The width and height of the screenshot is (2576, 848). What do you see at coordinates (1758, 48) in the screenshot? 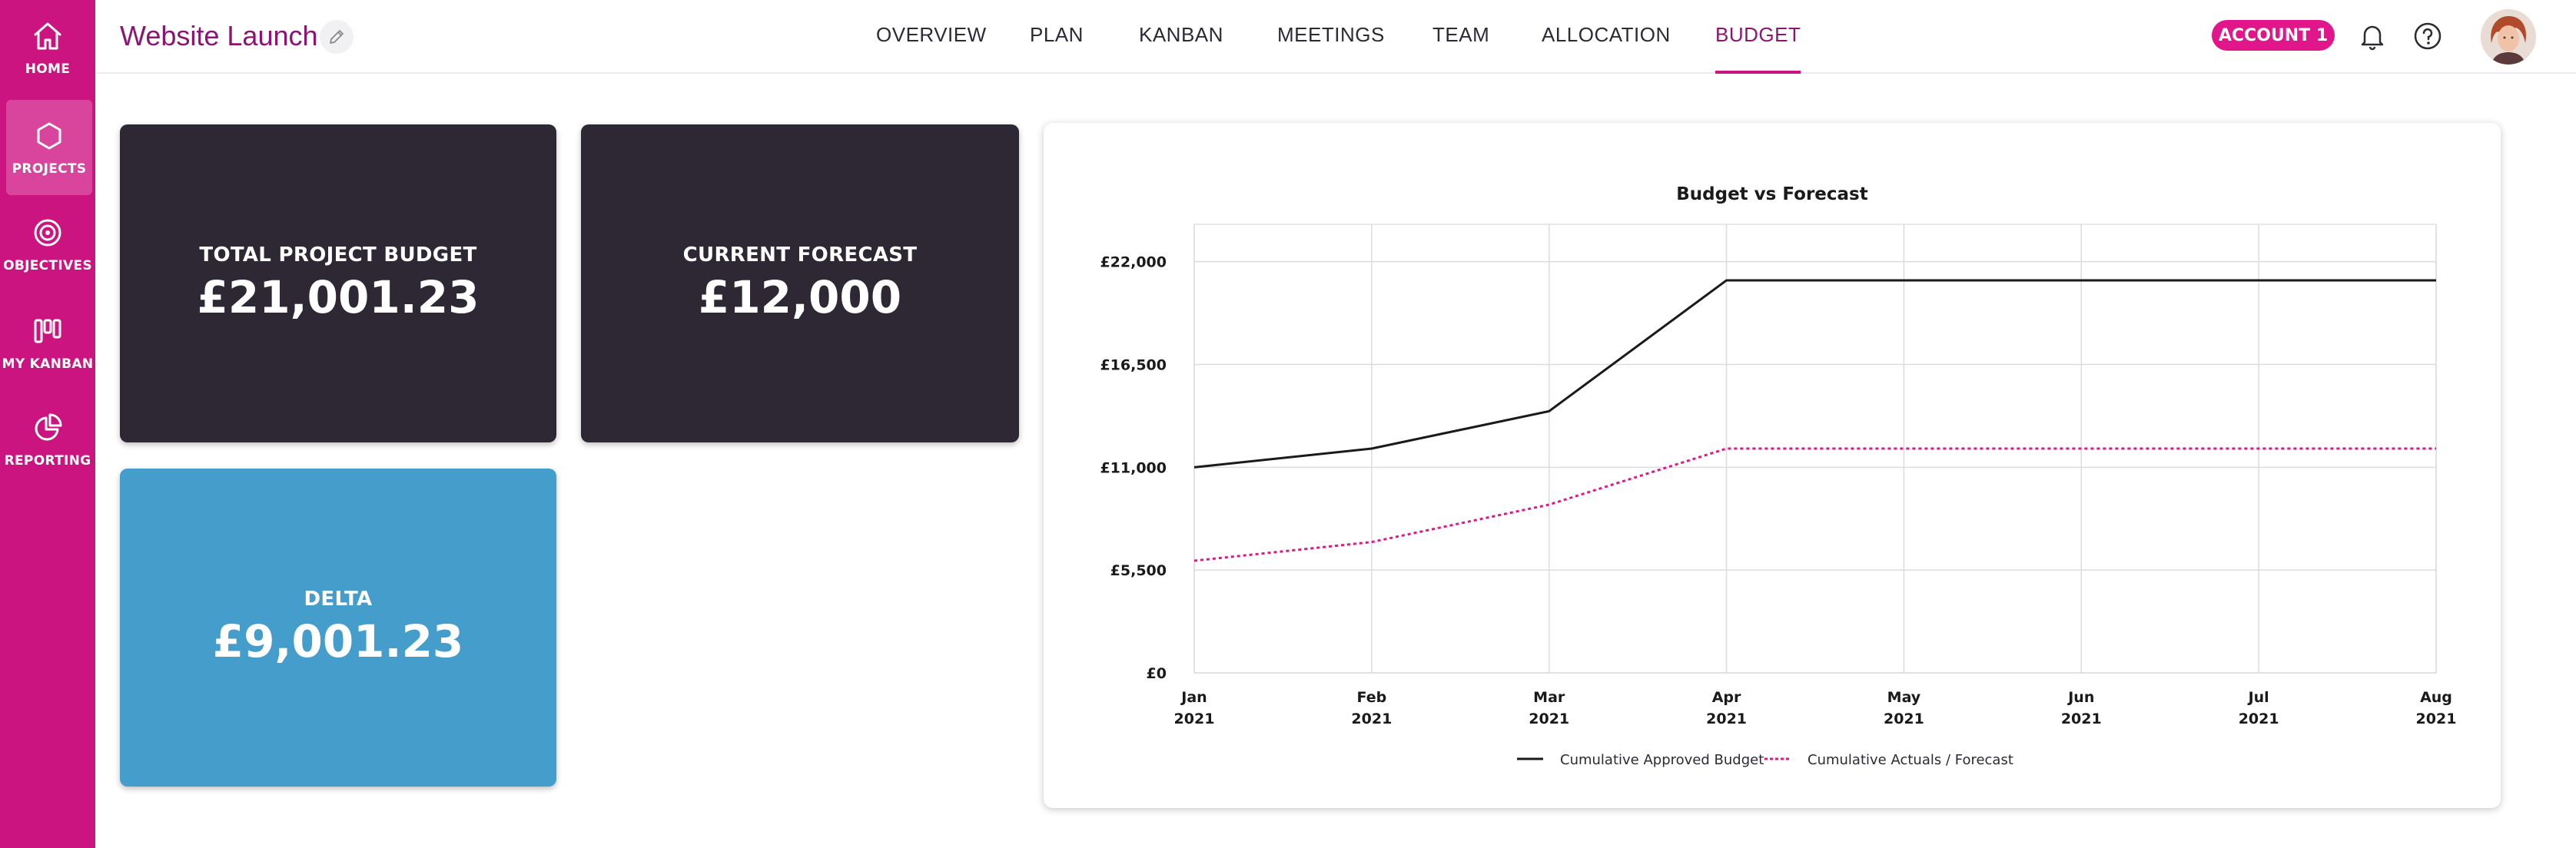
I see `tab-budget: BUDGET` at bounding box center [1758, 48].